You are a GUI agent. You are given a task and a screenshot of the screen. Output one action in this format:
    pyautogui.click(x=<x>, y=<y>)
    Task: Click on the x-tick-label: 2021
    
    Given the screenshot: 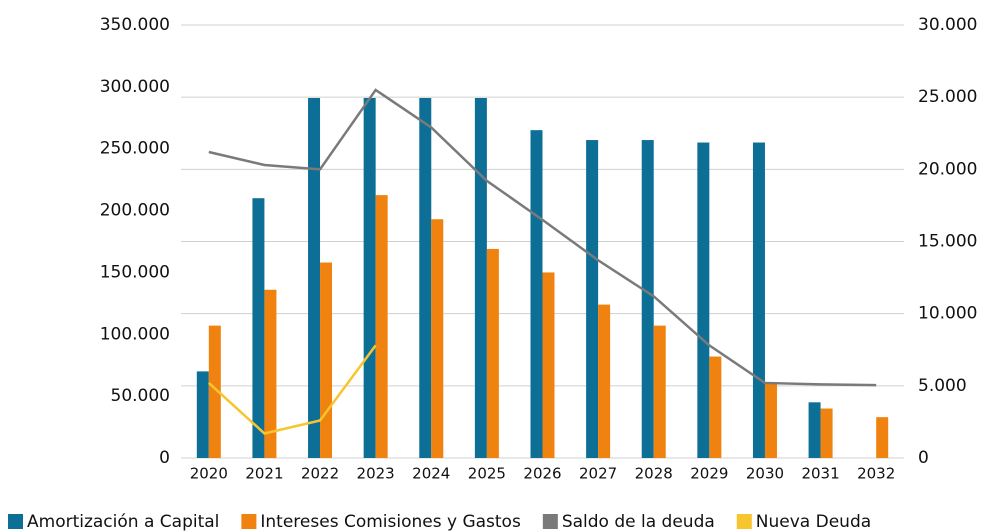 What is the action you would take?
    pyautogui.click(x=264, y=474)
    